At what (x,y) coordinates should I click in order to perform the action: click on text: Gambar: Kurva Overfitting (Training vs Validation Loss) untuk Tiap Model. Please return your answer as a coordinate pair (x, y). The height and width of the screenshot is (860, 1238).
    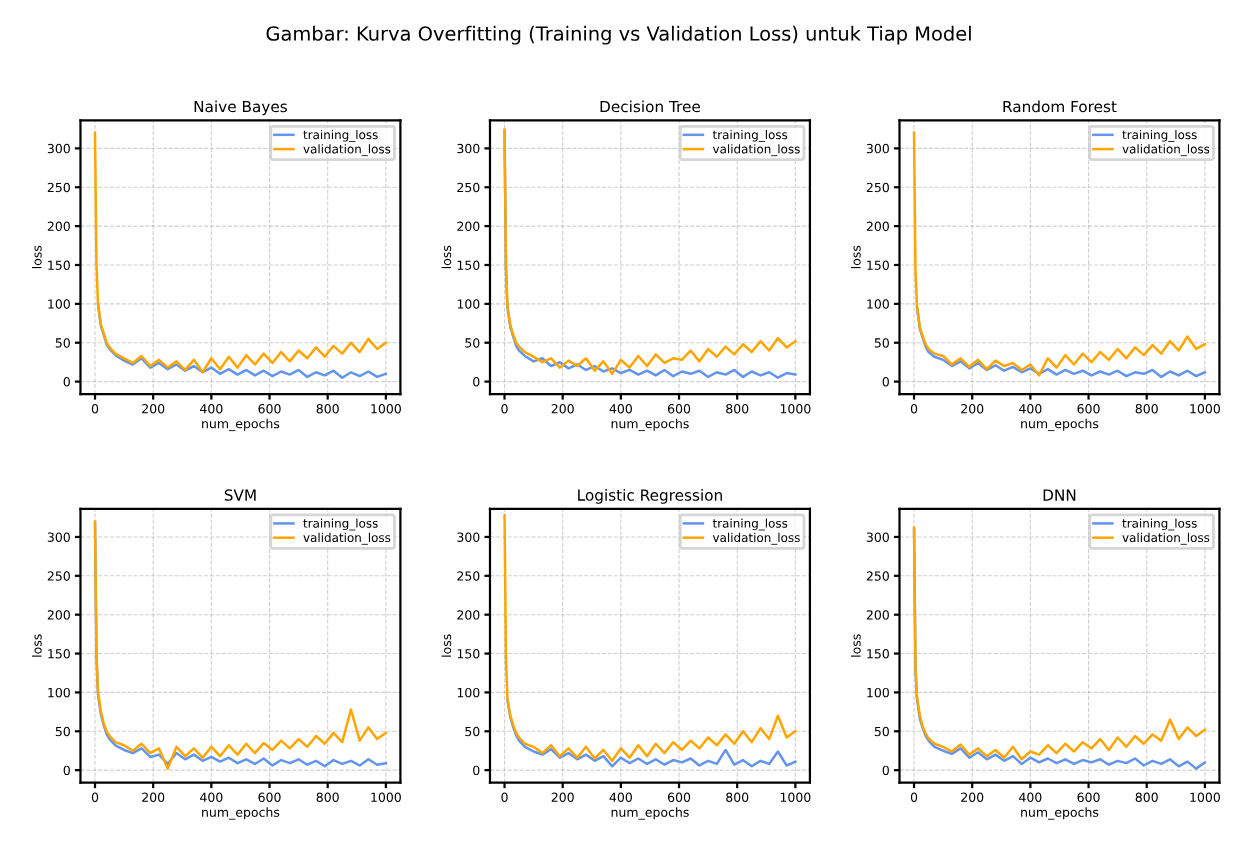
    Looking at the image, I should click on (618, 35).